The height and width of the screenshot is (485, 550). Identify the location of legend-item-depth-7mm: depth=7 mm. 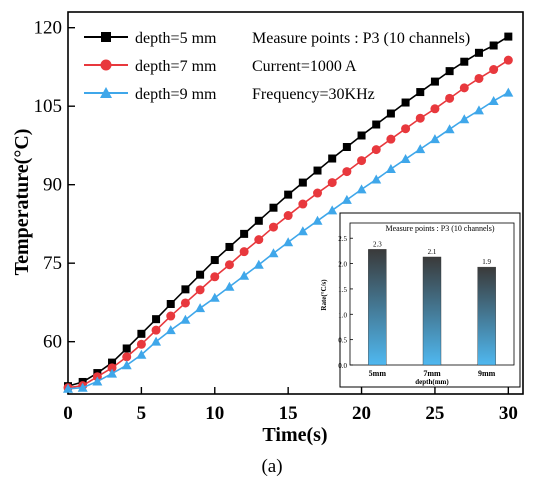
(150, 66).